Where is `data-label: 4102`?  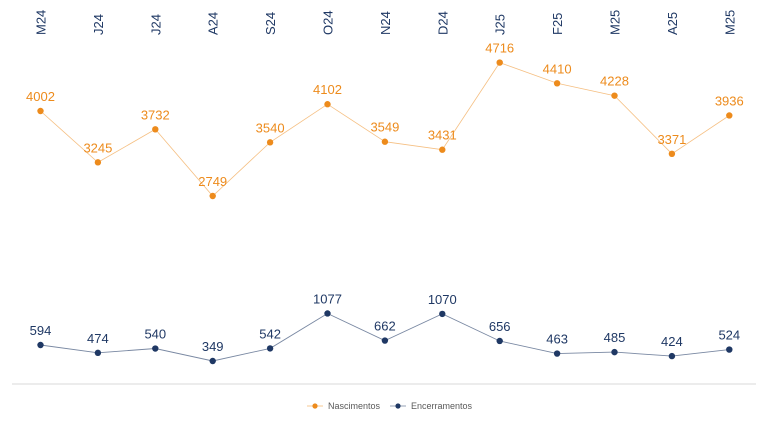 data-label: 4102 is located at coordinates (327, 89).